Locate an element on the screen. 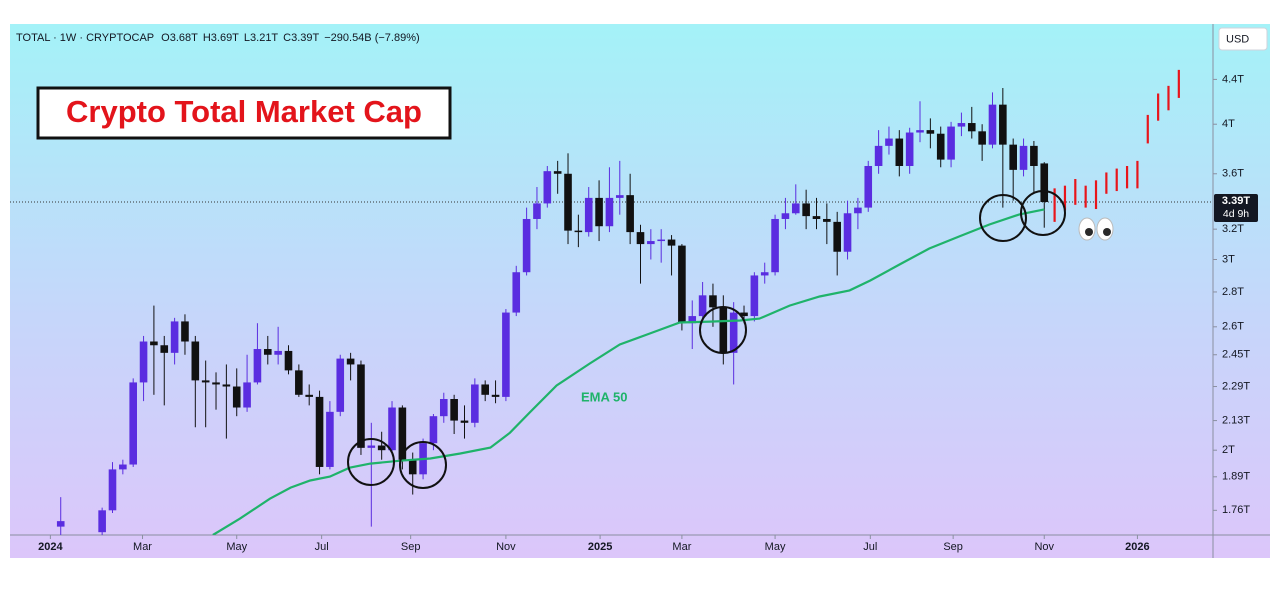 This screenshot has width=1280, height=612. header-item: TOTAL · 1W · CRYPTOCAP is located at coordinates (85, 38).